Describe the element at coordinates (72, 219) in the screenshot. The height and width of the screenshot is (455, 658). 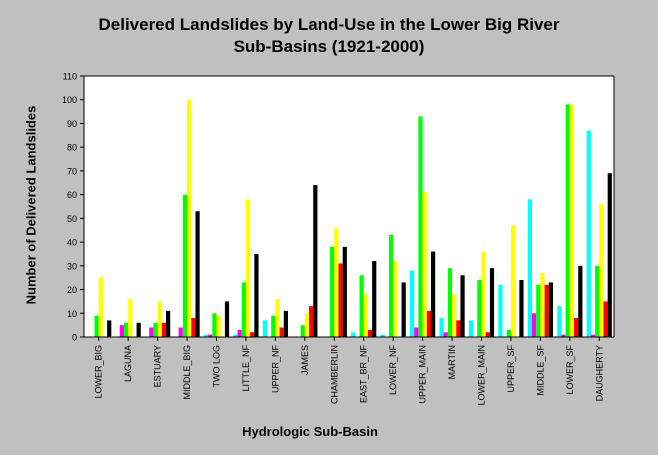
I see `y-tick-label: 50` at that location.